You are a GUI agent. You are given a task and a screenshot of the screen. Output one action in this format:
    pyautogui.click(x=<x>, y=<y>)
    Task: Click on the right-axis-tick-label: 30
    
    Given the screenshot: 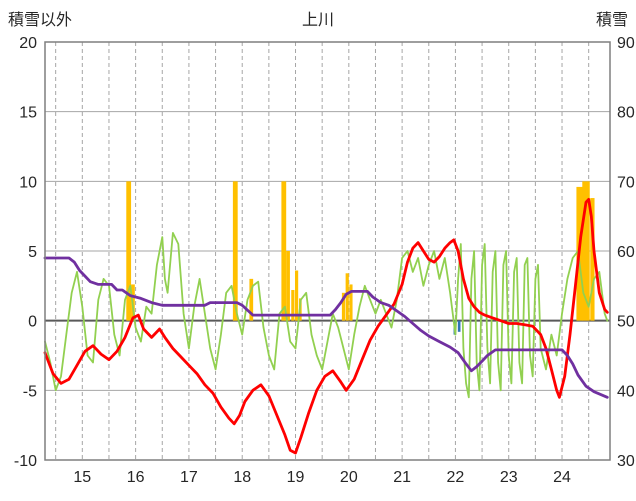 What is the action you would take?
    pyautogui.click(x=626, y=461)
    